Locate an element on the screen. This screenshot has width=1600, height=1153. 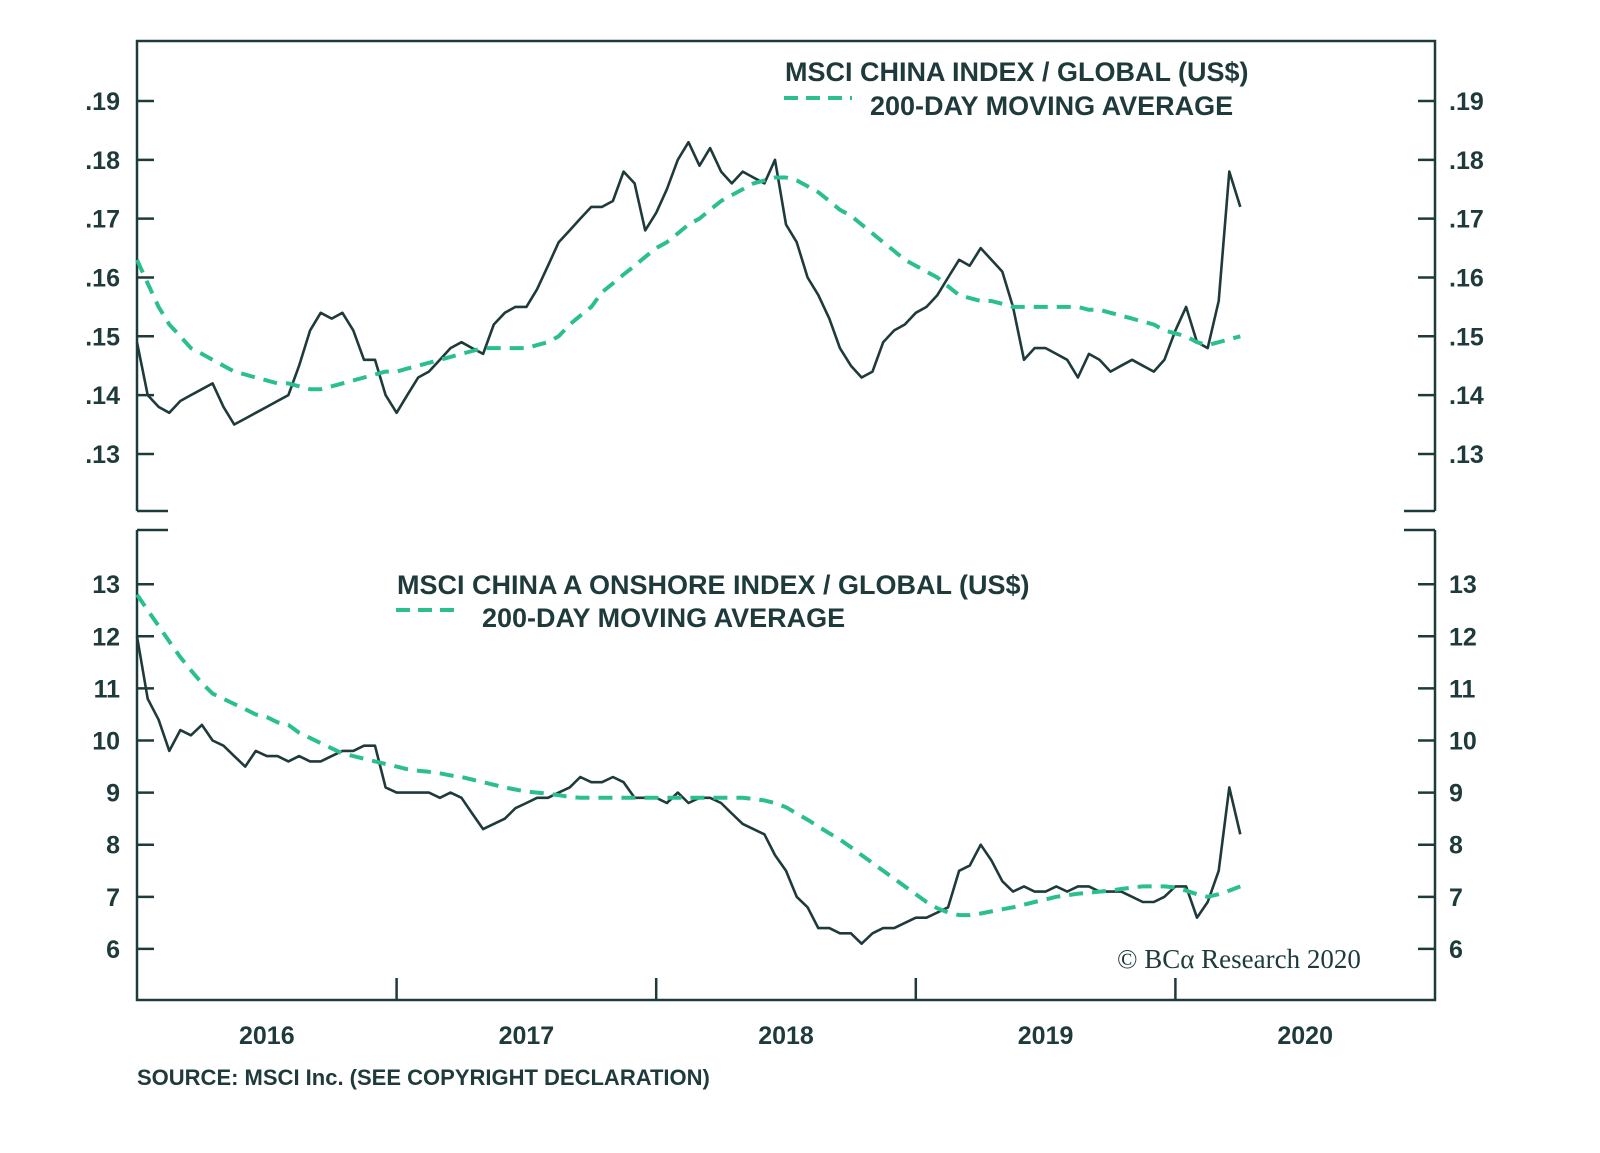
y-tick-label-right: 8 is located at coordinates (1456, 846).